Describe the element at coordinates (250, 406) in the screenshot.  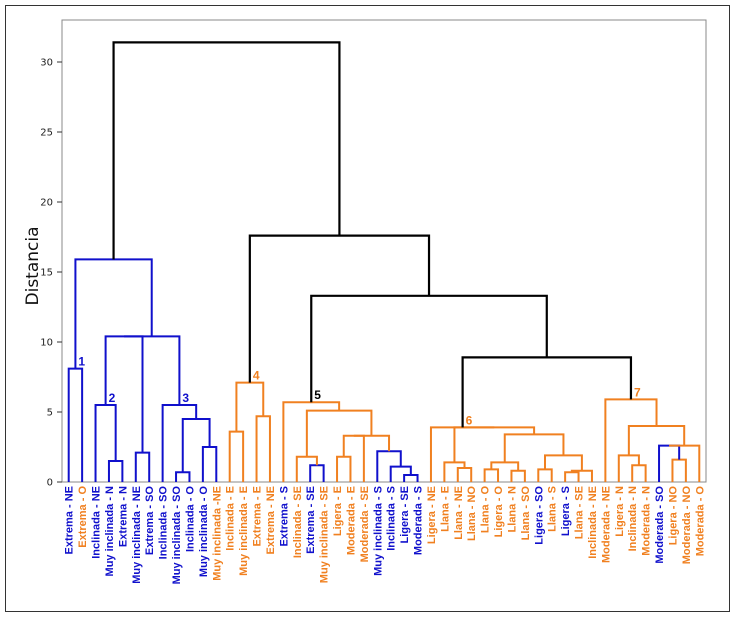
I see `link-c14` at that location.